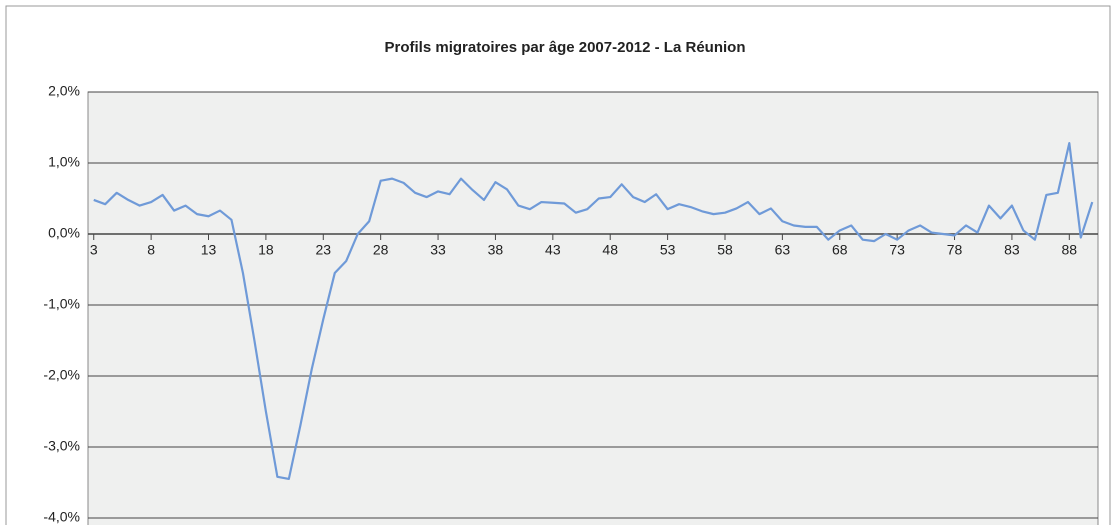 The width and height of the screenshot is (1114, 530). What do you see at coordinates (438, 250) in the screenshot?
I see `x-tick-label: 33` at bounding box center [438, 250].